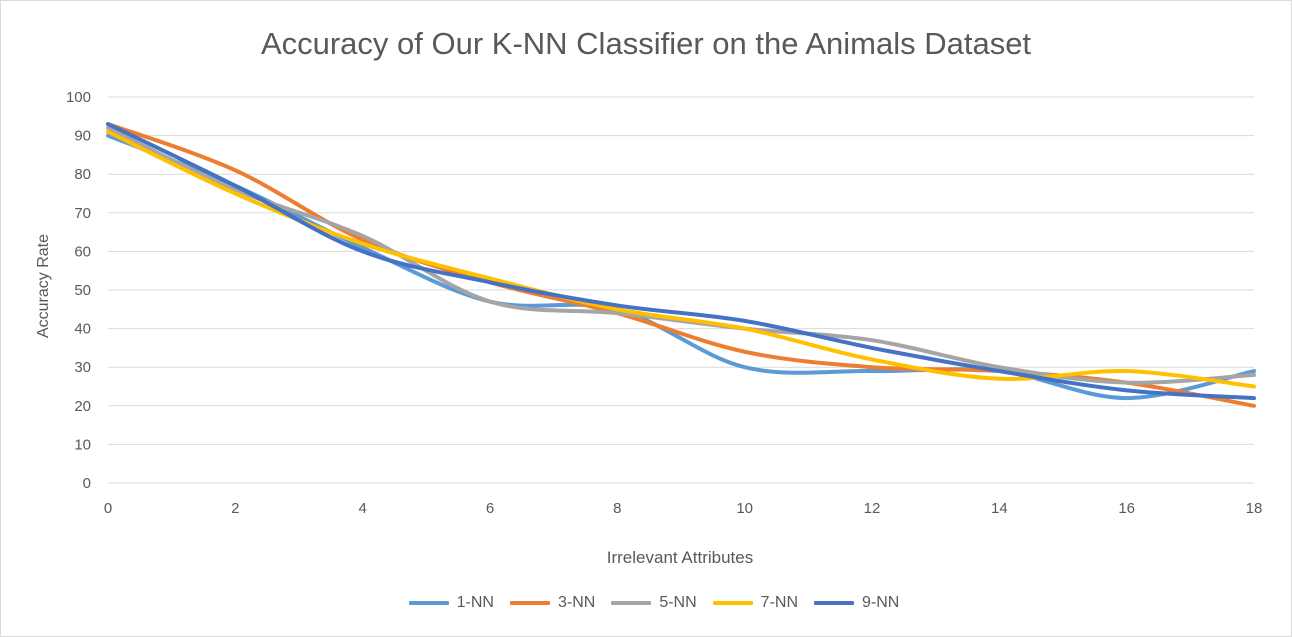 The image size is (1292, 637). I want to click on y-tick-label: 50, so click(82, 290).